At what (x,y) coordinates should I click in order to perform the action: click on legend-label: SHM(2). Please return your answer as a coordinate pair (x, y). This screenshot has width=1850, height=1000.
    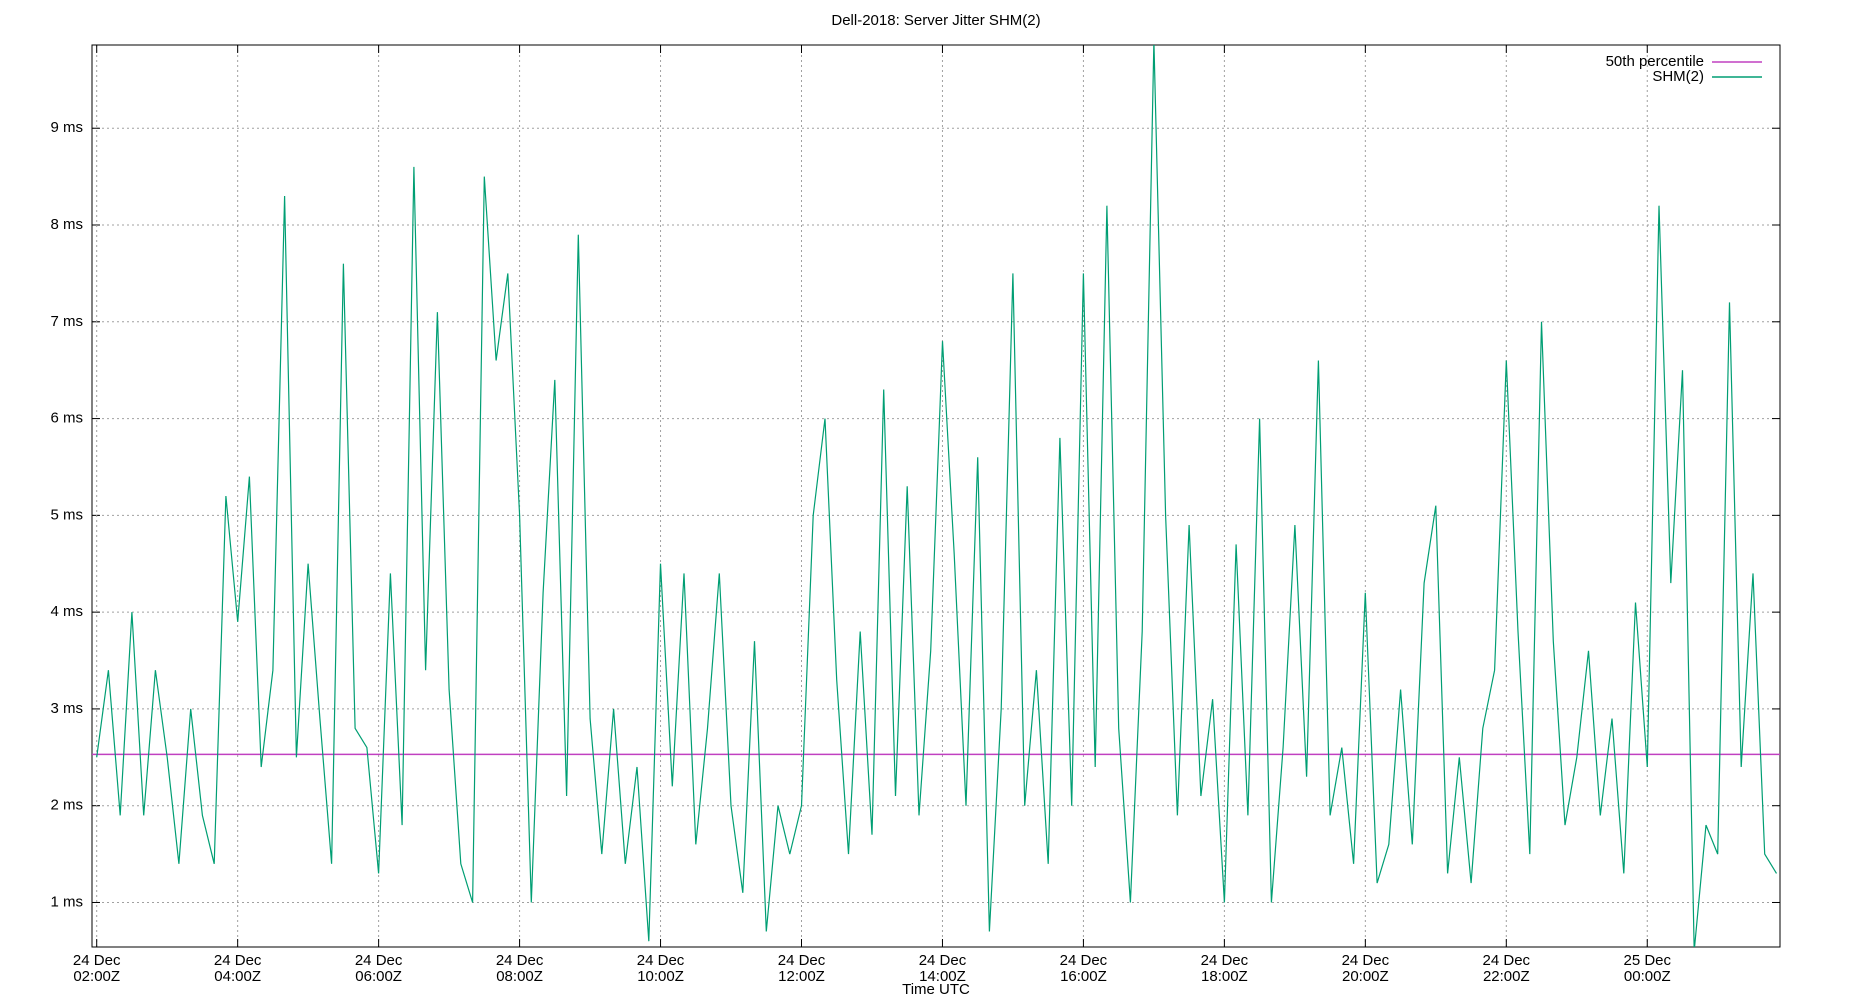
    Looking at the image, I should click on (1678, 76).